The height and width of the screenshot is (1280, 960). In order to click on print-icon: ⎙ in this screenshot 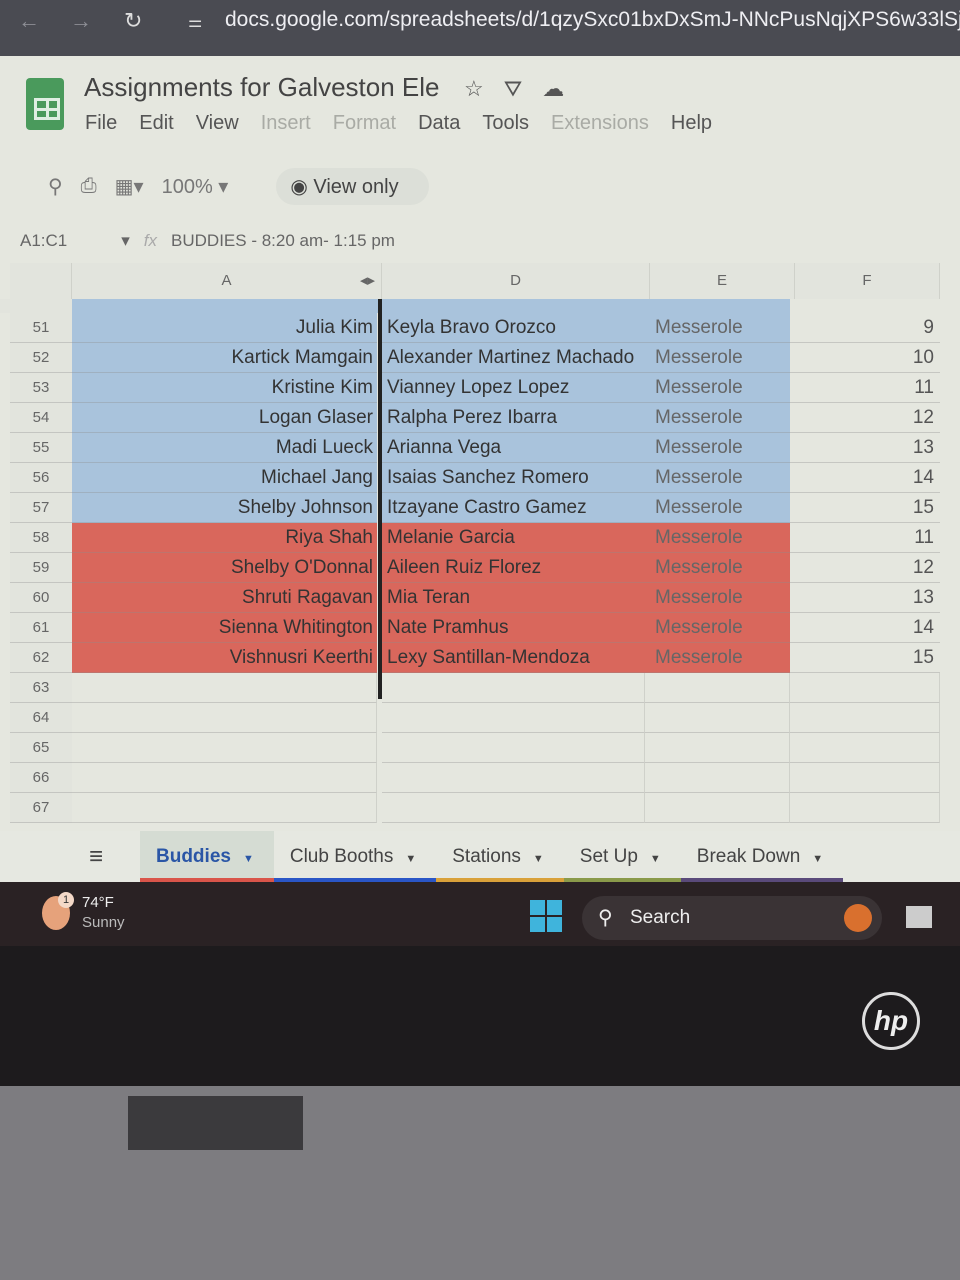, I will do `click(88, 186)`.